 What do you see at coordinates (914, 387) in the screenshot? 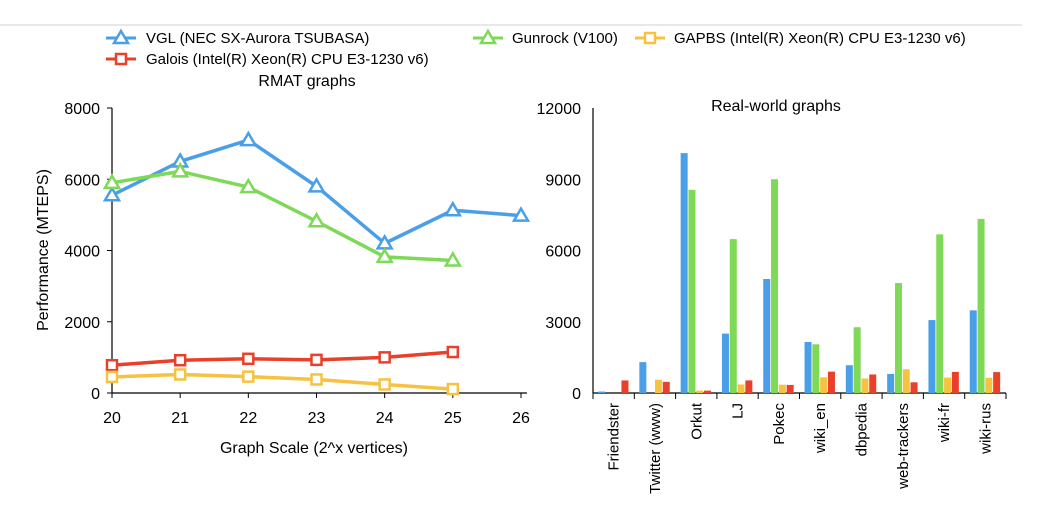
I see `bar-web-trackers-galois` at bounding box center [914, 387].